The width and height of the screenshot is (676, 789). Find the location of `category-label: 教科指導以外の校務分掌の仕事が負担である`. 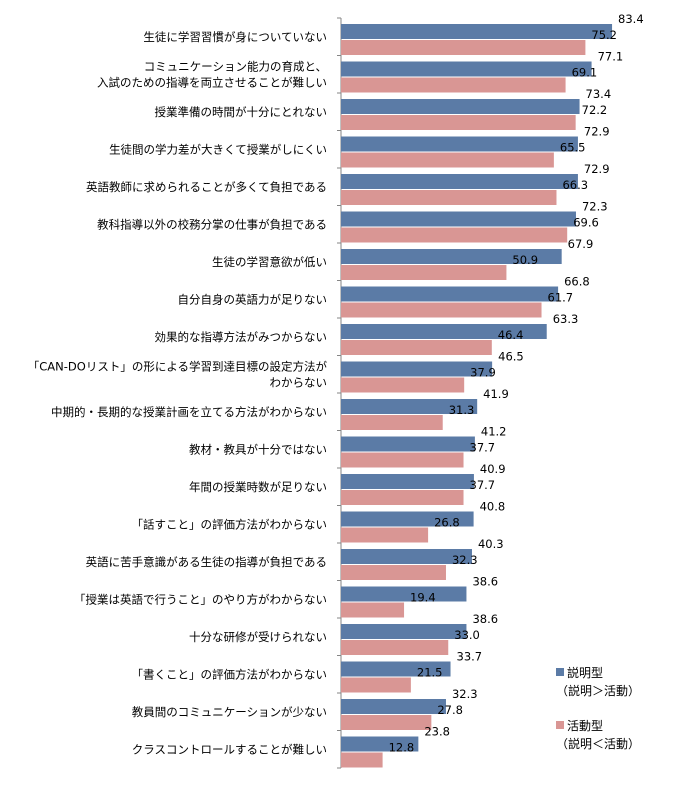

category-label: 教科指導以外の校務分掌の仕事が負担である is located at coordinates (212, 224).